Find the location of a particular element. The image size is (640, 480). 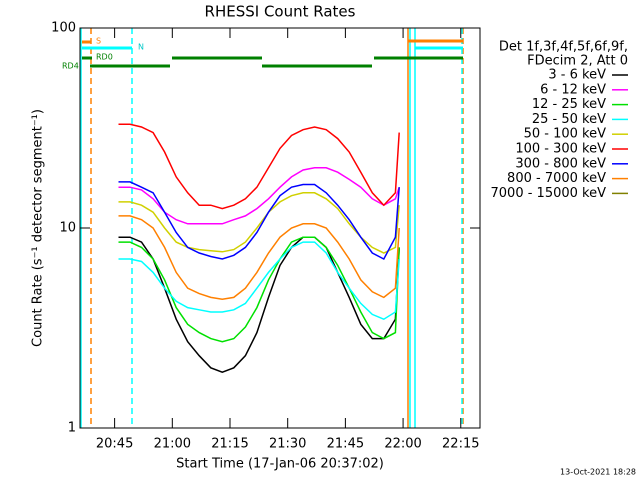

legend-label: 6 - 12 keV is located at coordinates (573, 89).